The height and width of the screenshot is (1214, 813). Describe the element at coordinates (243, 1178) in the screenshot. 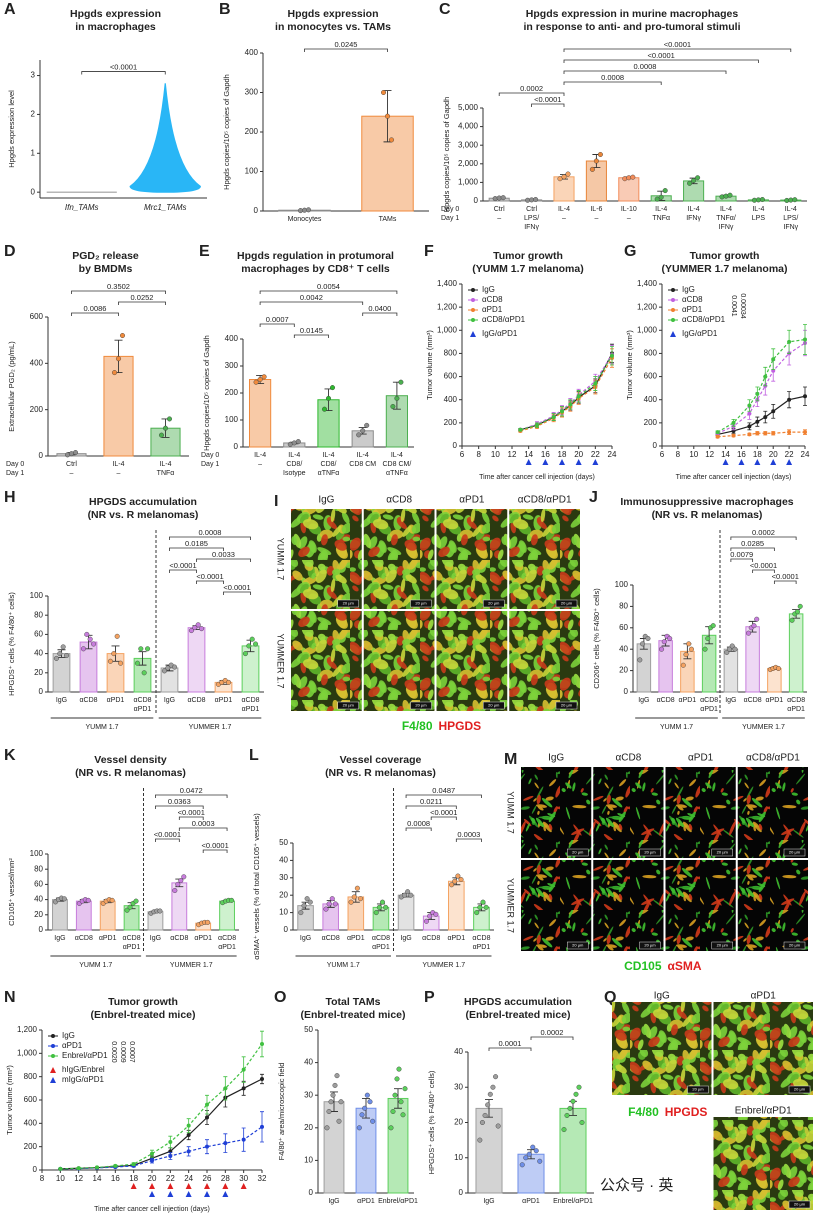

I see `x-tick-label: 30` at that location.